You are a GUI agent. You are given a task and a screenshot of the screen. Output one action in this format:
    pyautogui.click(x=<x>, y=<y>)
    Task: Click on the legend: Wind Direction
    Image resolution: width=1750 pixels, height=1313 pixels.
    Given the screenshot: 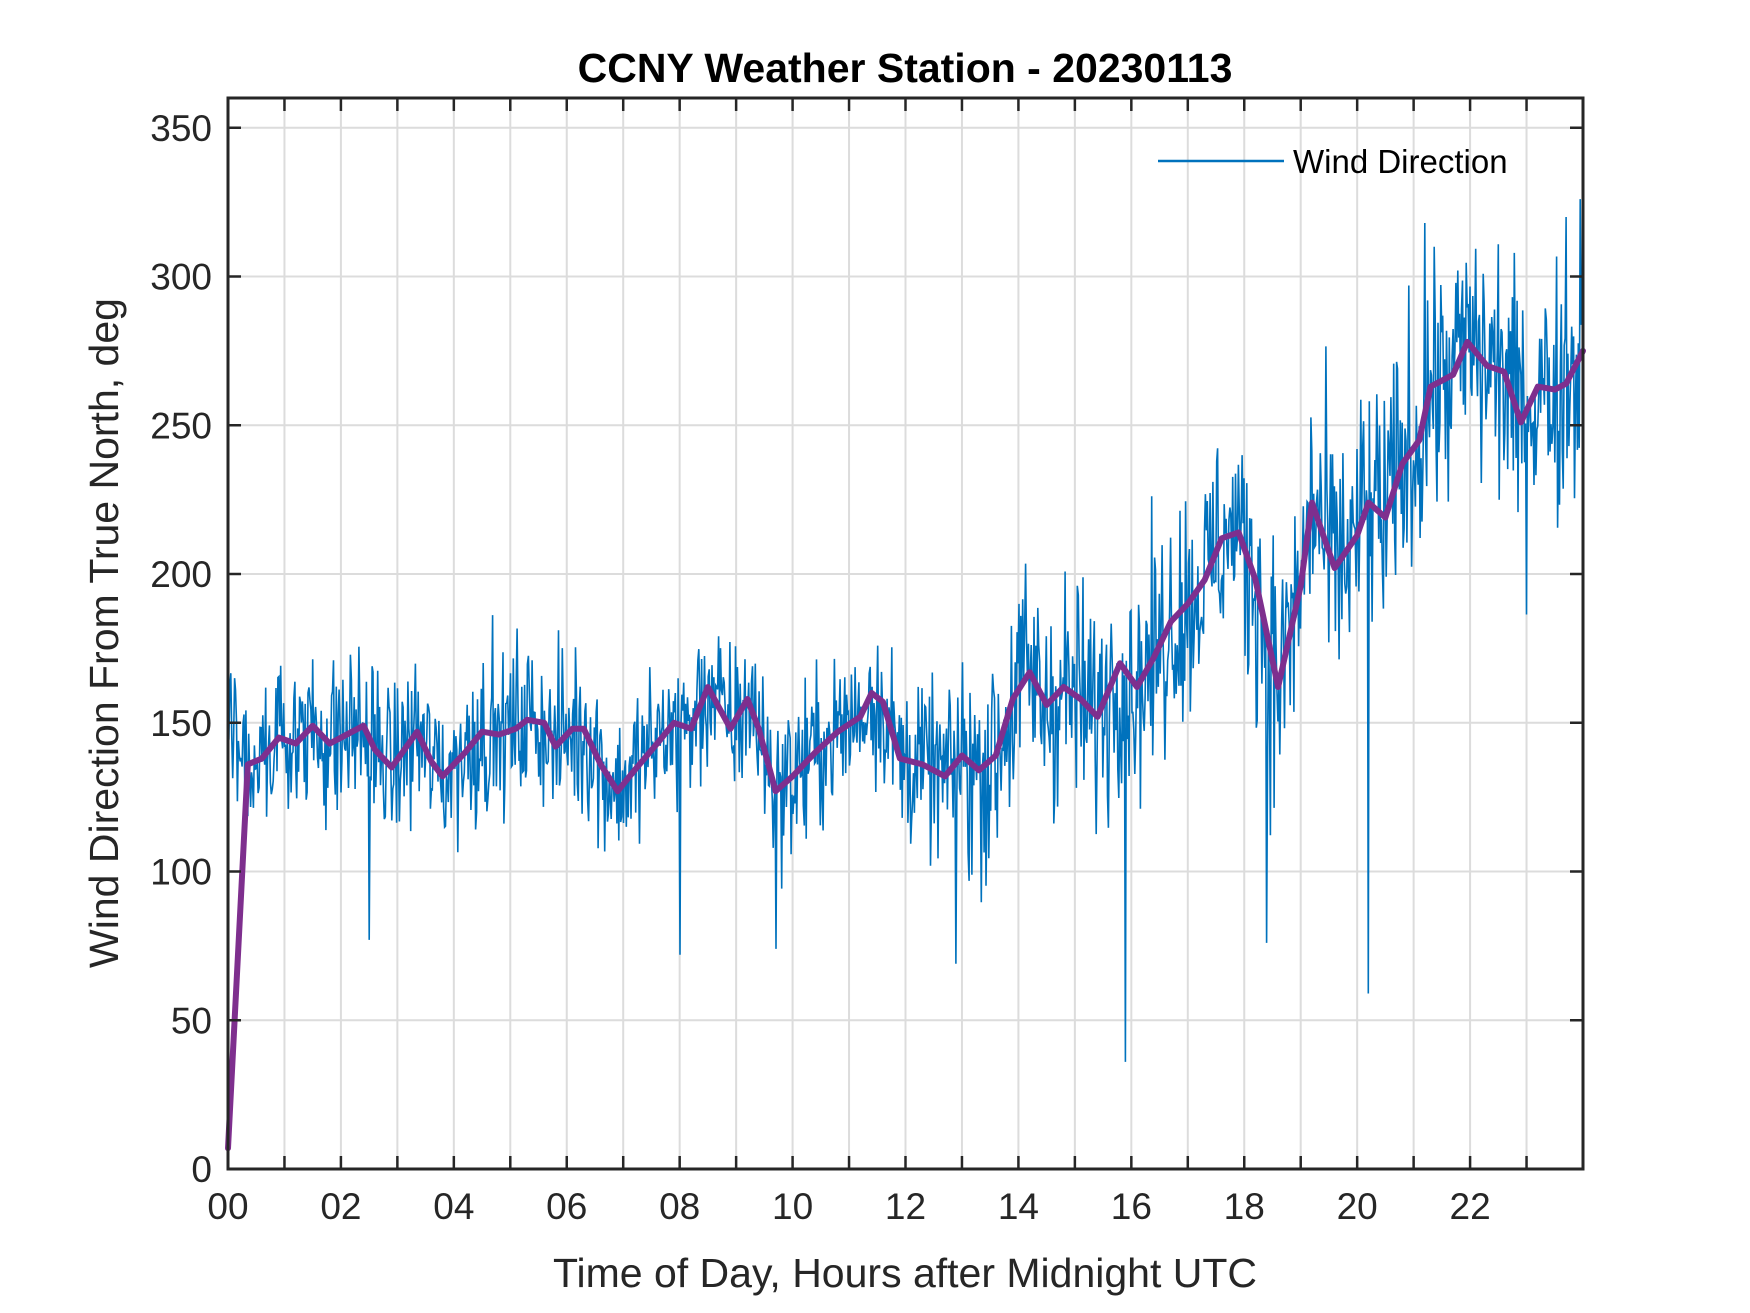 What is the action you would take?
    pyautogui.click(x=1333, y=161)
    